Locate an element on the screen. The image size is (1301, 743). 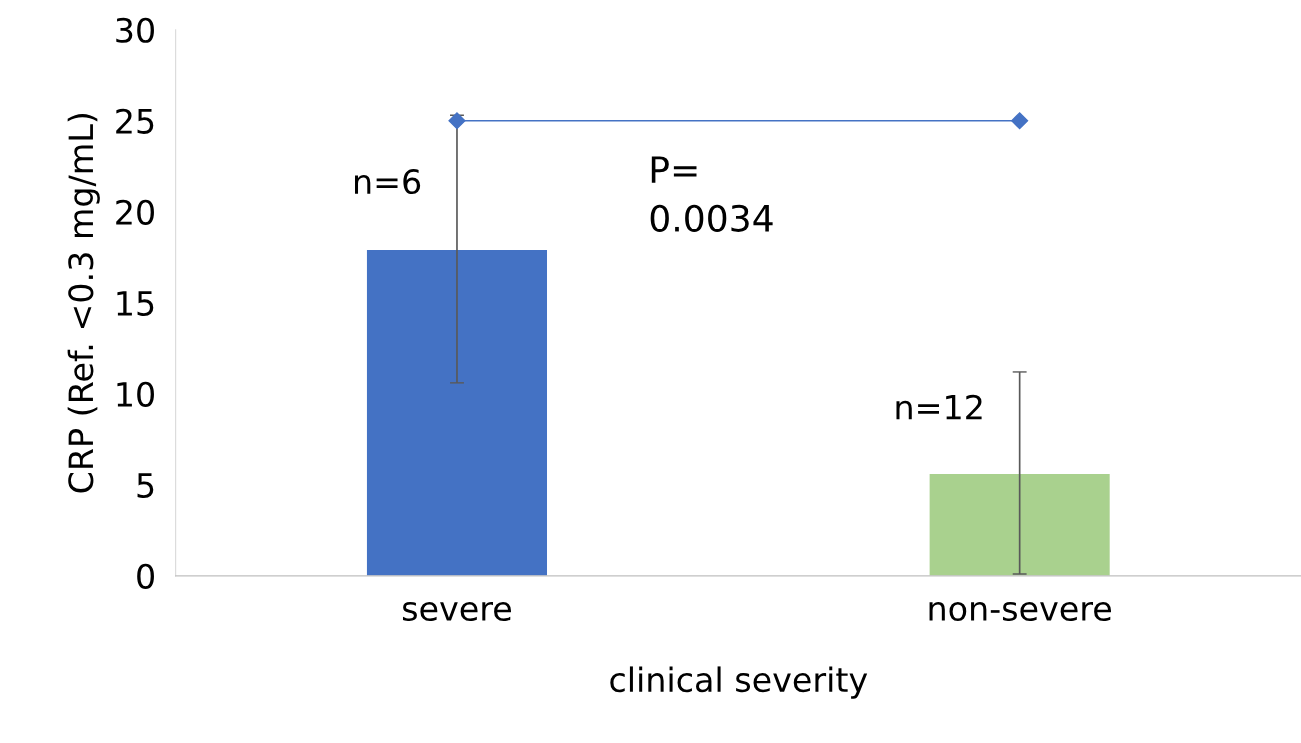
y-tick-label: 10 is located at coordinates (135, 394).